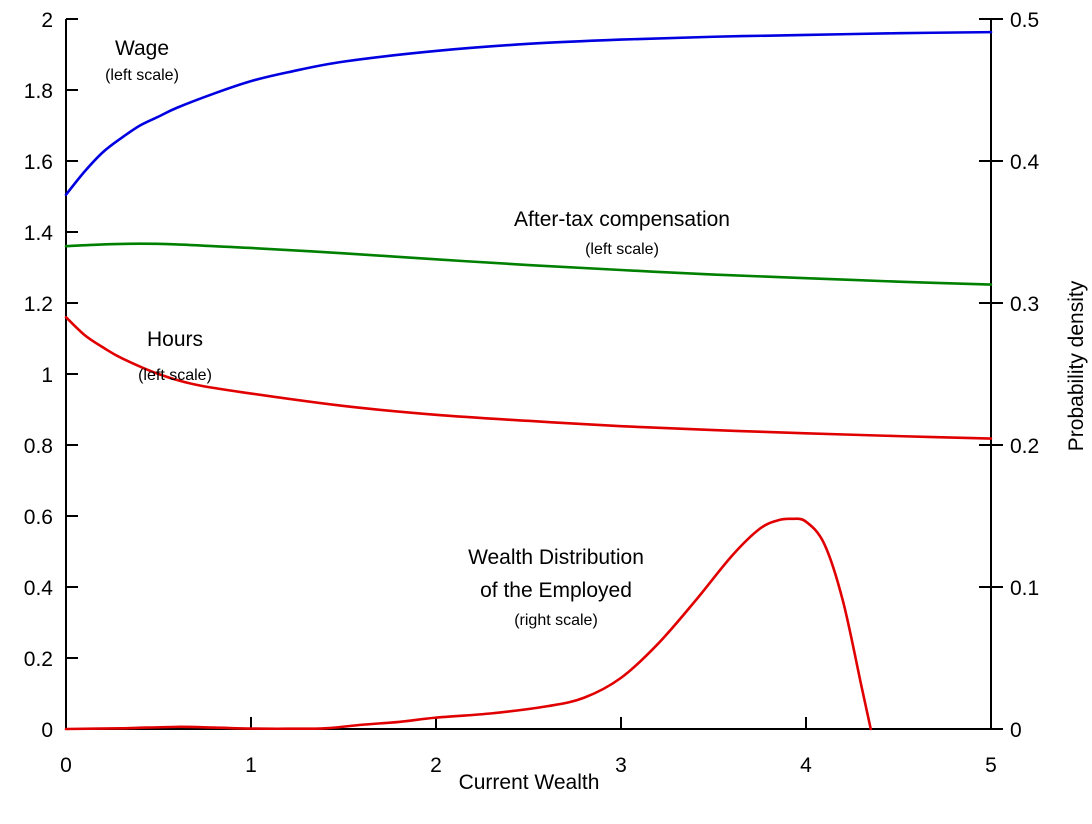 Image resolution: width=1092 pixels, height=824 pixels. I want to click on x-ticks: 0 1 2 3 4 5, so click(528, 747).